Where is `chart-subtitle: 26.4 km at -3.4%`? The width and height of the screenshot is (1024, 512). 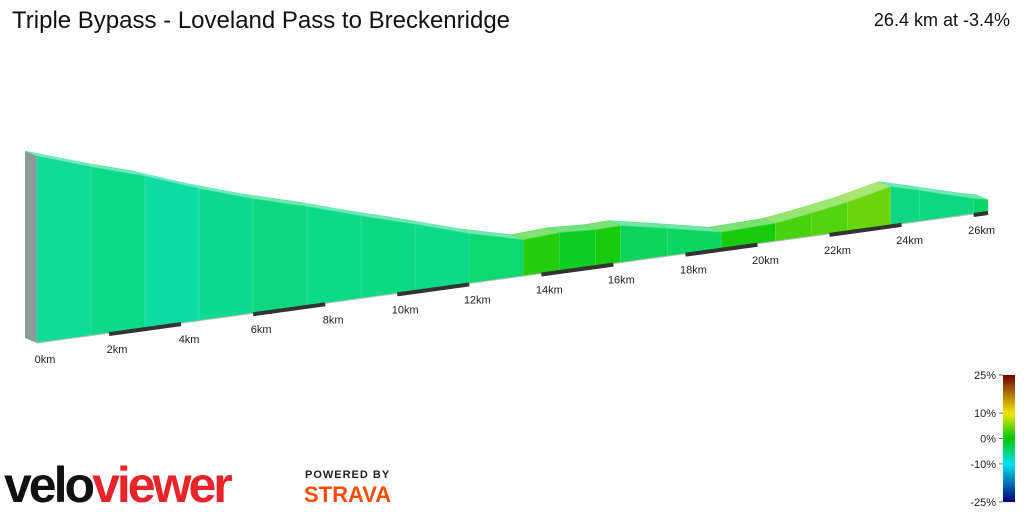 chart-subtitle: 26.4 km at -3.4% is located at coordinates (942, 20).